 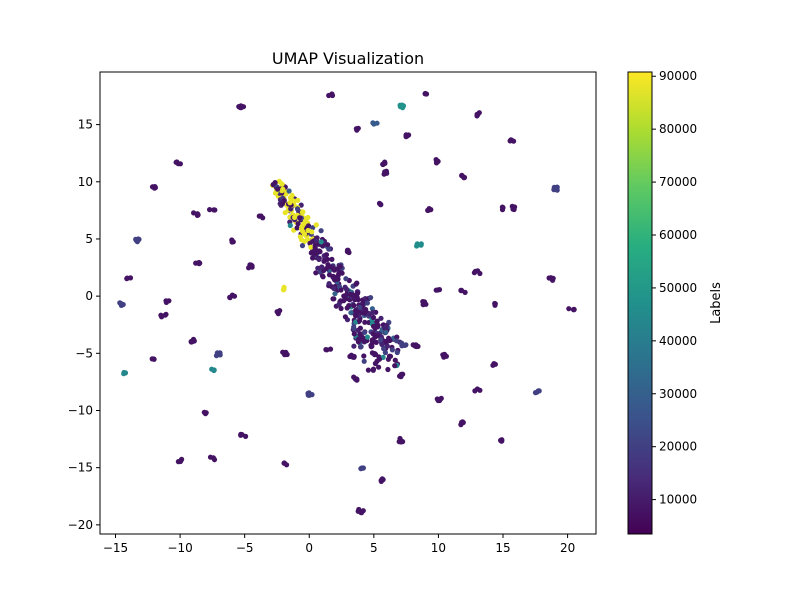 I want to click on colorbar-tick-label: 60000, so click(x=678, y=235).